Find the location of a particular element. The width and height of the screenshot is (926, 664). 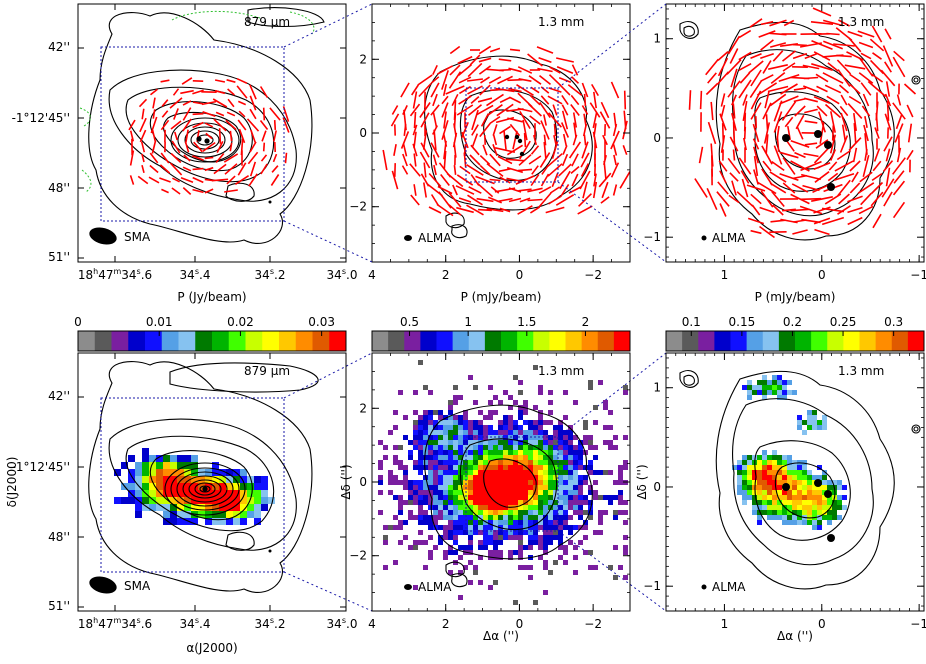

x-tick-label: −1 is located at coordinates (918, 275).